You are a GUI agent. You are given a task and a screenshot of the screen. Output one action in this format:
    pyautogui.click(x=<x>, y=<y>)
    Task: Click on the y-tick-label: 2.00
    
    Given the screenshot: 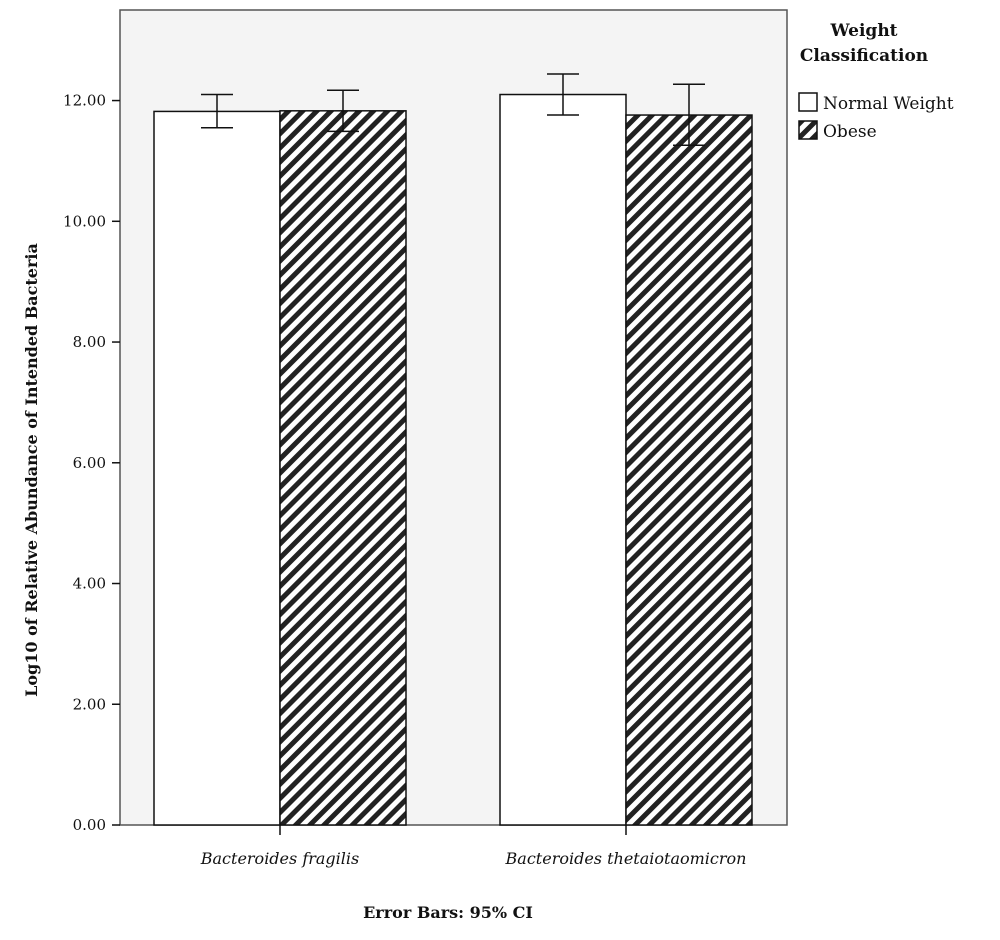 What is the action you would take?
    pyautogui.click(x=89, y=704)
    